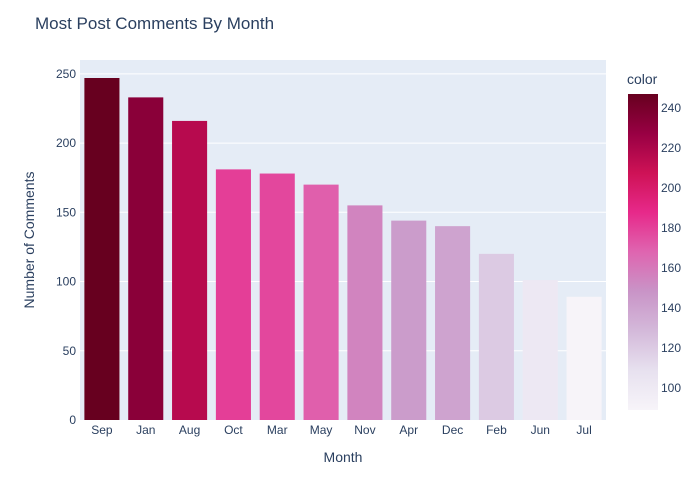 The image size is (700, 500). I want to click on bar-may, so click(321, 302).